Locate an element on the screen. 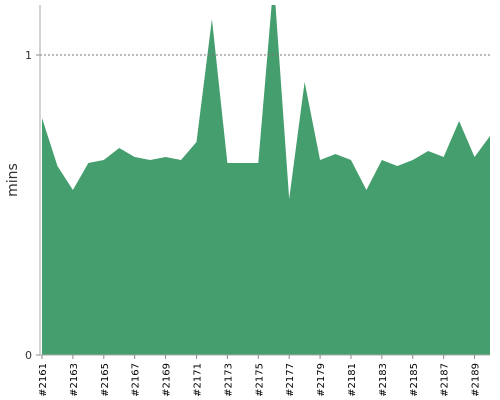 Image resolution: width=500 pixels, height=400 pixels. x-tick-label: #2187 is located at coordinates (445, 380).